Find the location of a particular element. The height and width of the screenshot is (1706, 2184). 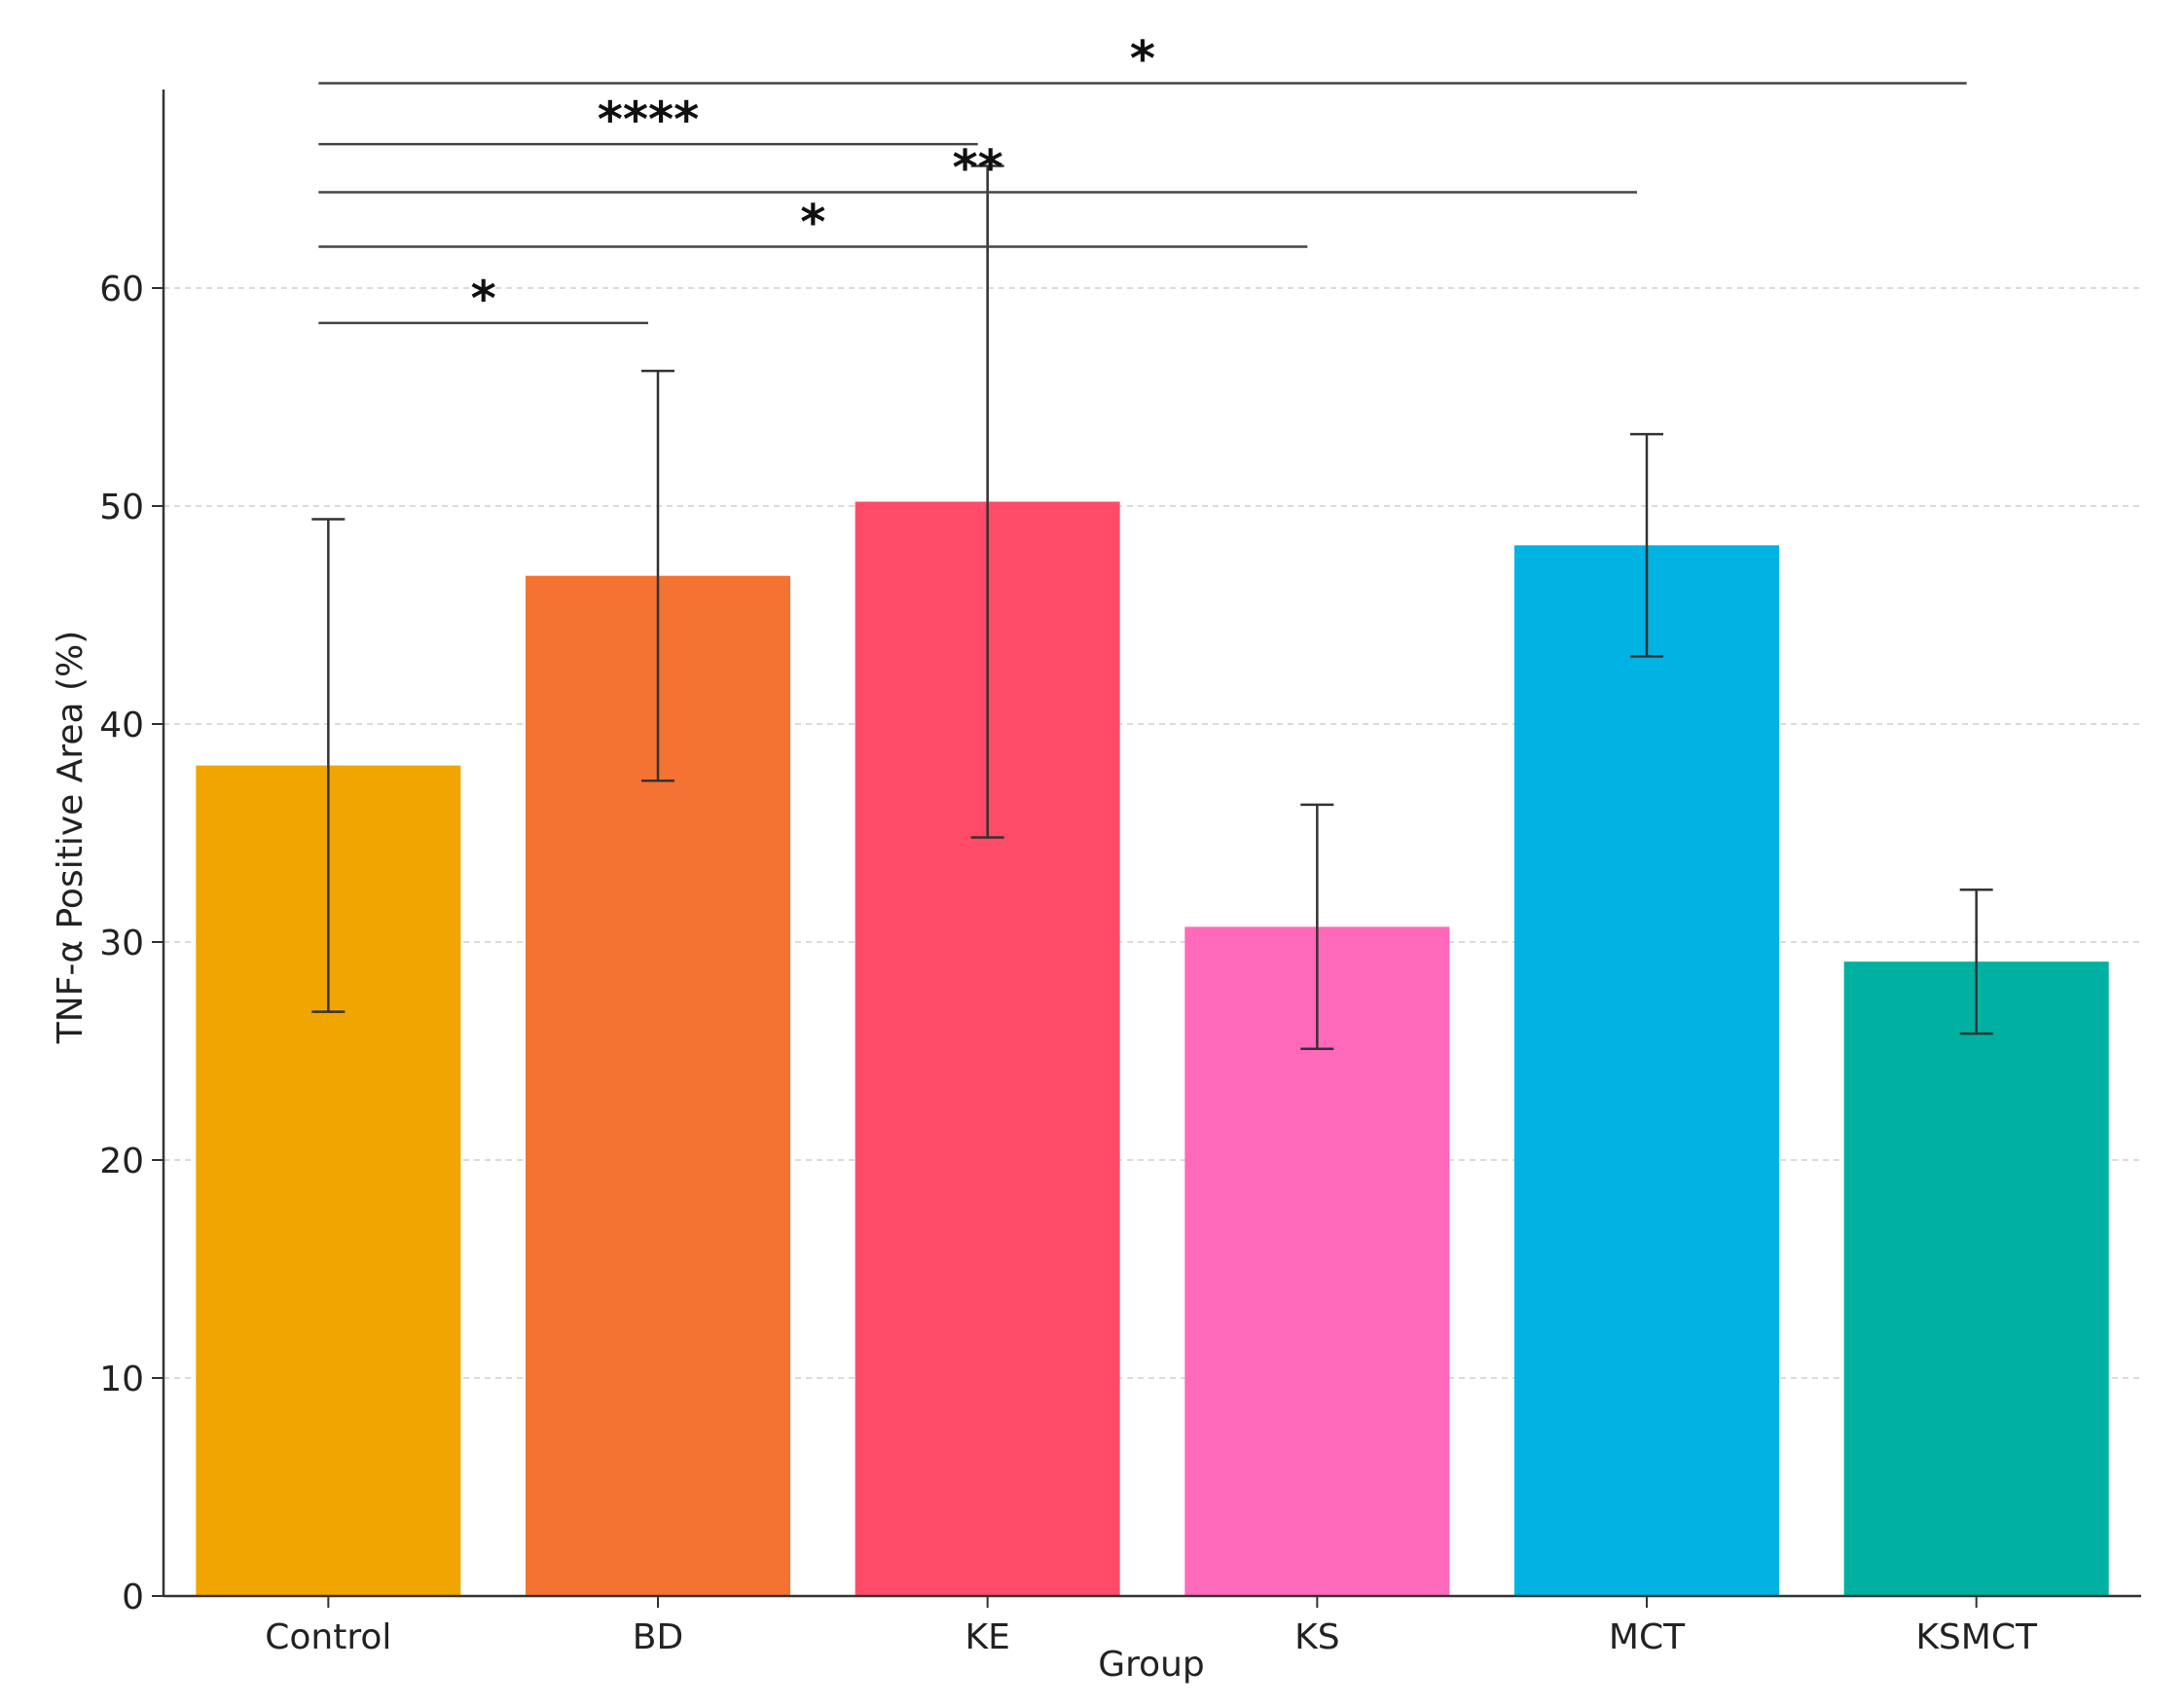

bar-ksmct is located at coordinates (1976, 1279).